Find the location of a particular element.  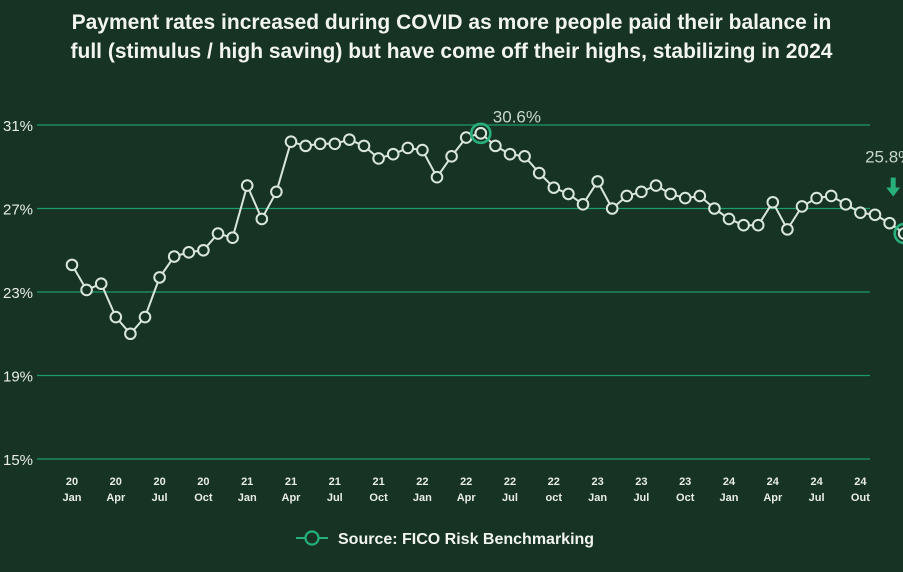

y-tick-label: 23% is located at coordinates (18, 293).